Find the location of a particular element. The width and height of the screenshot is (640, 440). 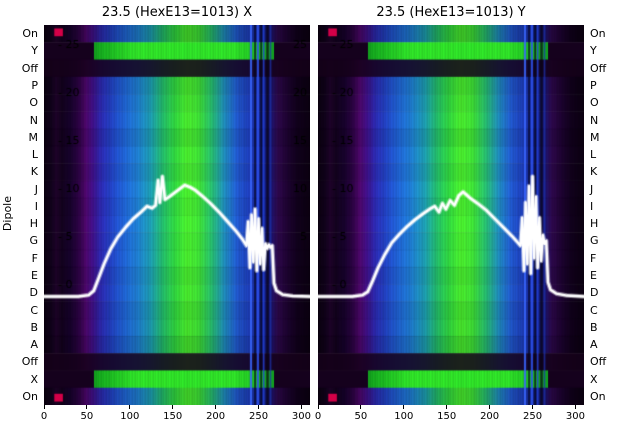

panel-title-x: 23.5 (HexE13=1013) X is located at coordinates (177, 12).